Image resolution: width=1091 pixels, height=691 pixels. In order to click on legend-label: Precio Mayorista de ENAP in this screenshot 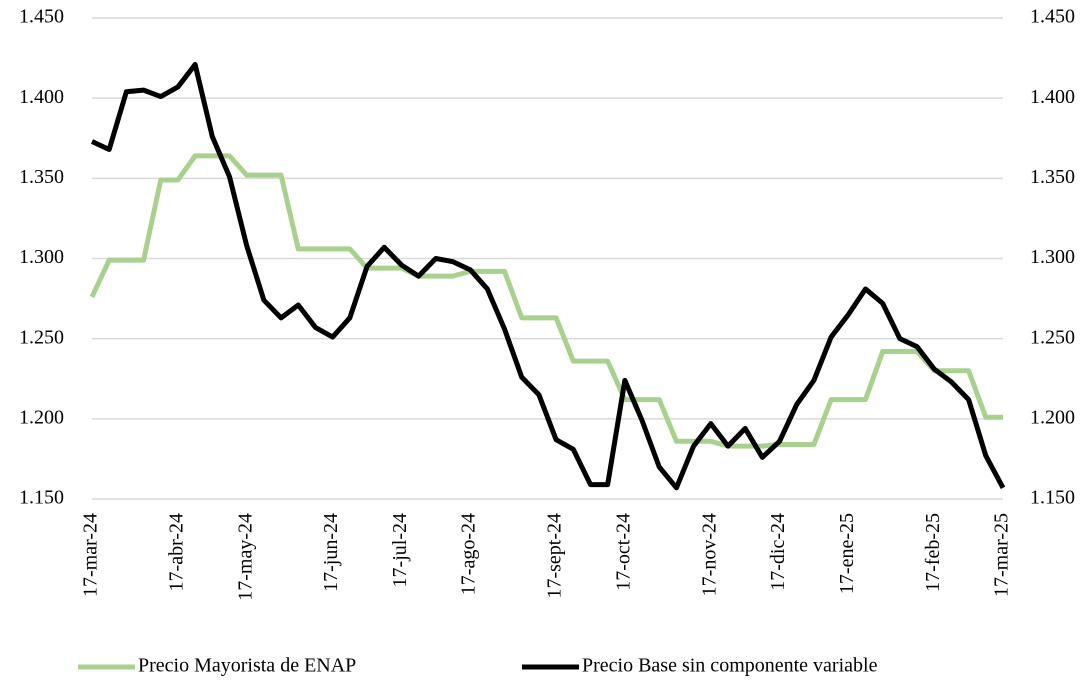, I will do `click(247, 666)`.